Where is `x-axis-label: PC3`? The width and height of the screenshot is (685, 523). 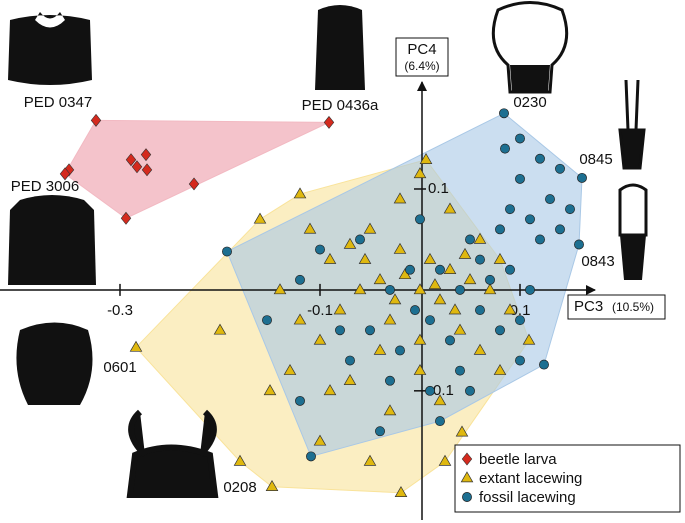
x-axis-label: PC3 is located at coordinates (588, 306).